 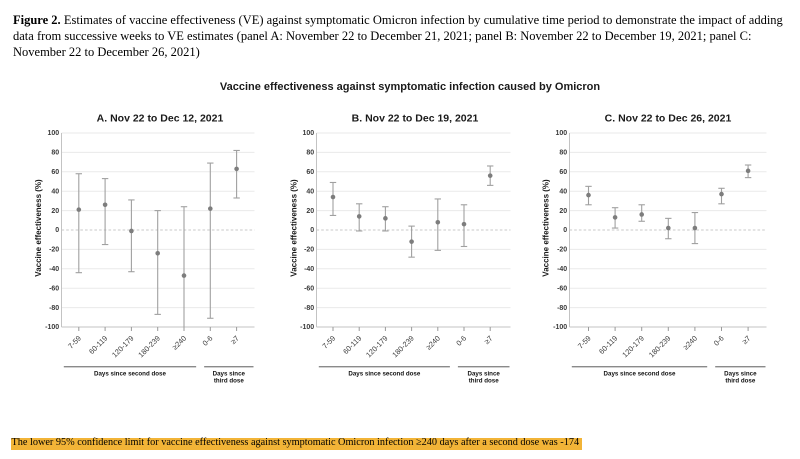 What do you see at coordinates (668, 119) in the screenshot?
I see `svg-text: C. Nov 22 to Dec 26, 2021` at bounding box center [668, 119].